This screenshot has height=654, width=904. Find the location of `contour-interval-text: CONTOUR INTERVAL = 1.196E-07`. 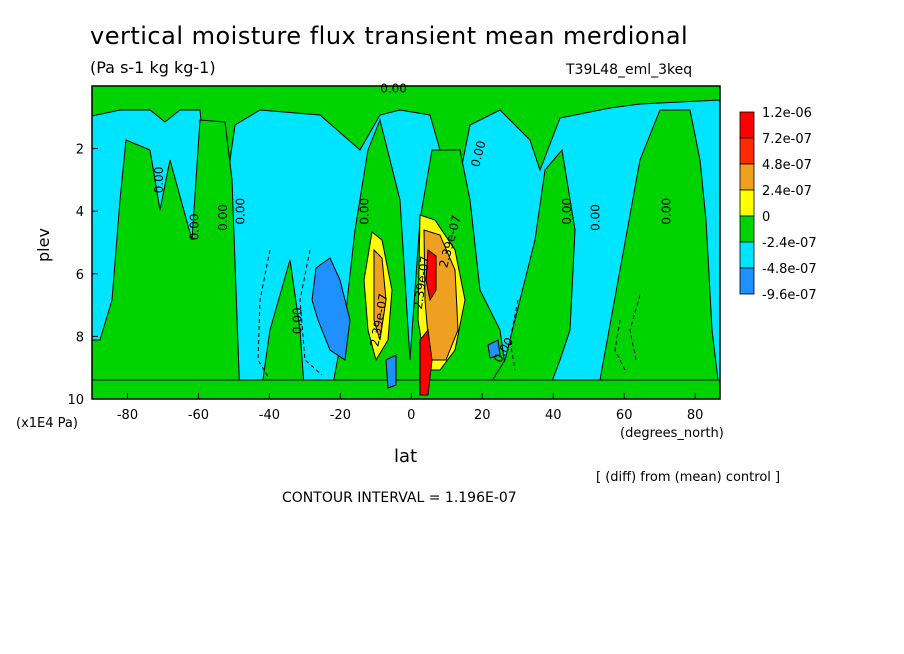

contour-interval-text: CONTOUR INTERVAL = 1.196E-07 is located at coordinates (399, 498).